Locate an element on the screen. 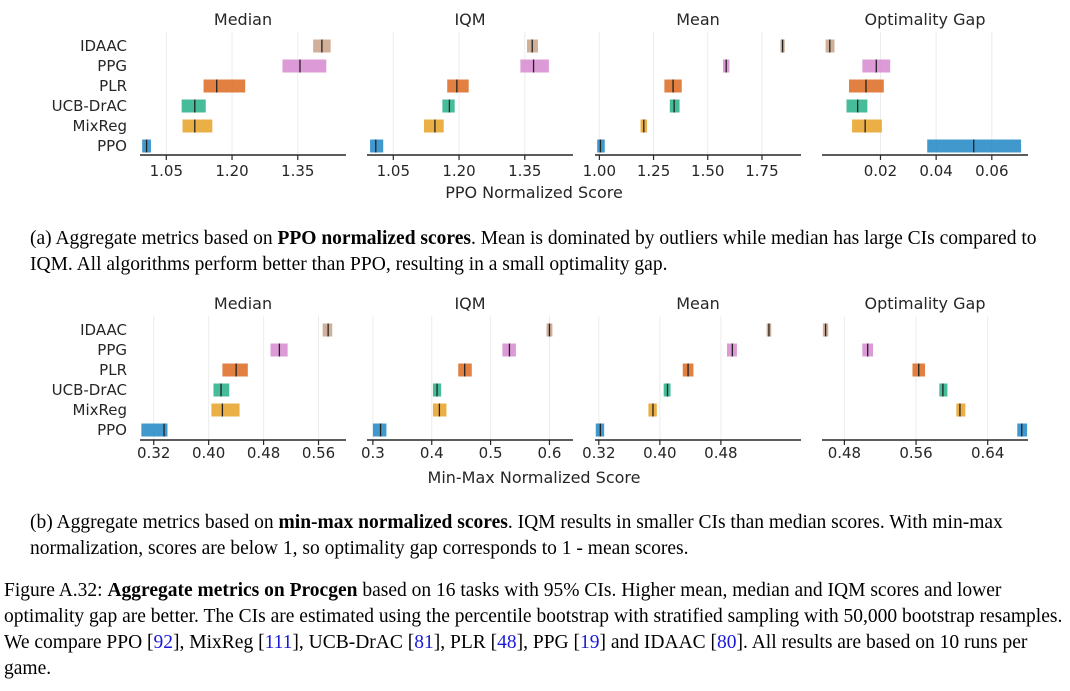 The height and width of the screenshot is (691, 1070). tick-label: 1.50 is located at coordinates (707, 171).